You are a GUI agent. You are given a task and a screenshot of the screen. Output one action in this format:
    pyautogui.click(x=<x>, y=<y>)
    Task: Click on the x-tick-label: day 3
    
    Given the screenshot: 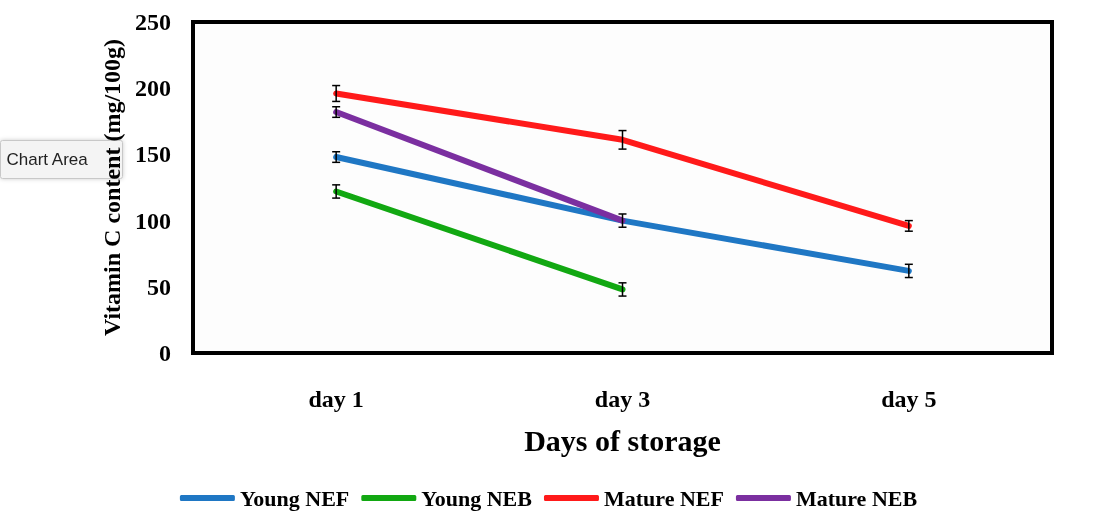 What is the action you would take?
    pyautogui.click(x=622, y=399)
    